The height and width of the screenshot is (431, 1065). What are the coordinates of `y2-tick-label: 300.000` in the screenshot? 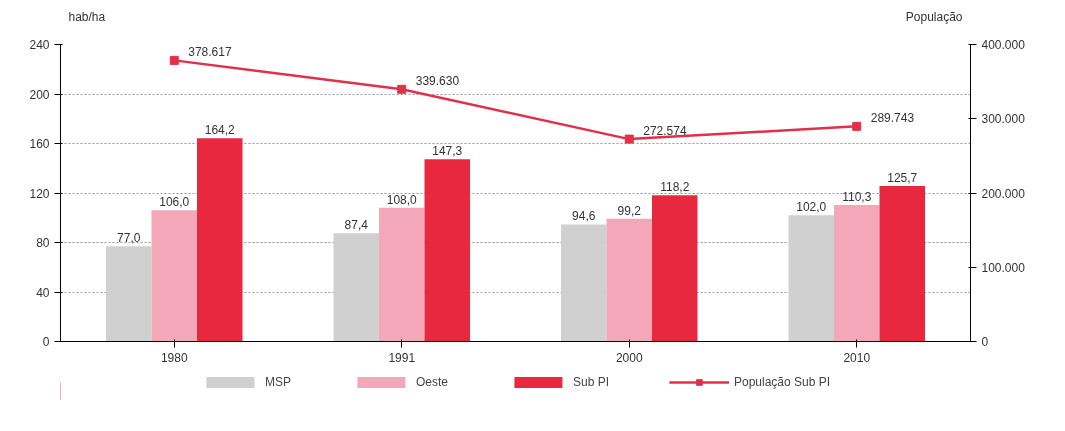 It's located at (1003, 119).